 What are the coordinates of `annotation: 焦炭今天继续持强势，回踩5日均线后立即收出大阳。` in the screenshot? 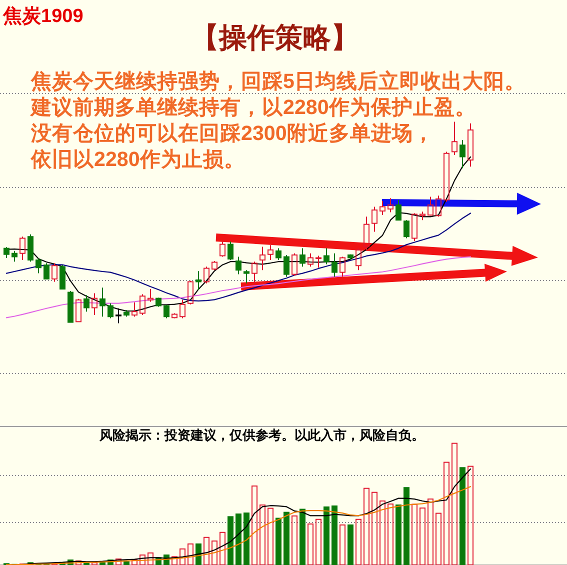 It's located at (278, 81).